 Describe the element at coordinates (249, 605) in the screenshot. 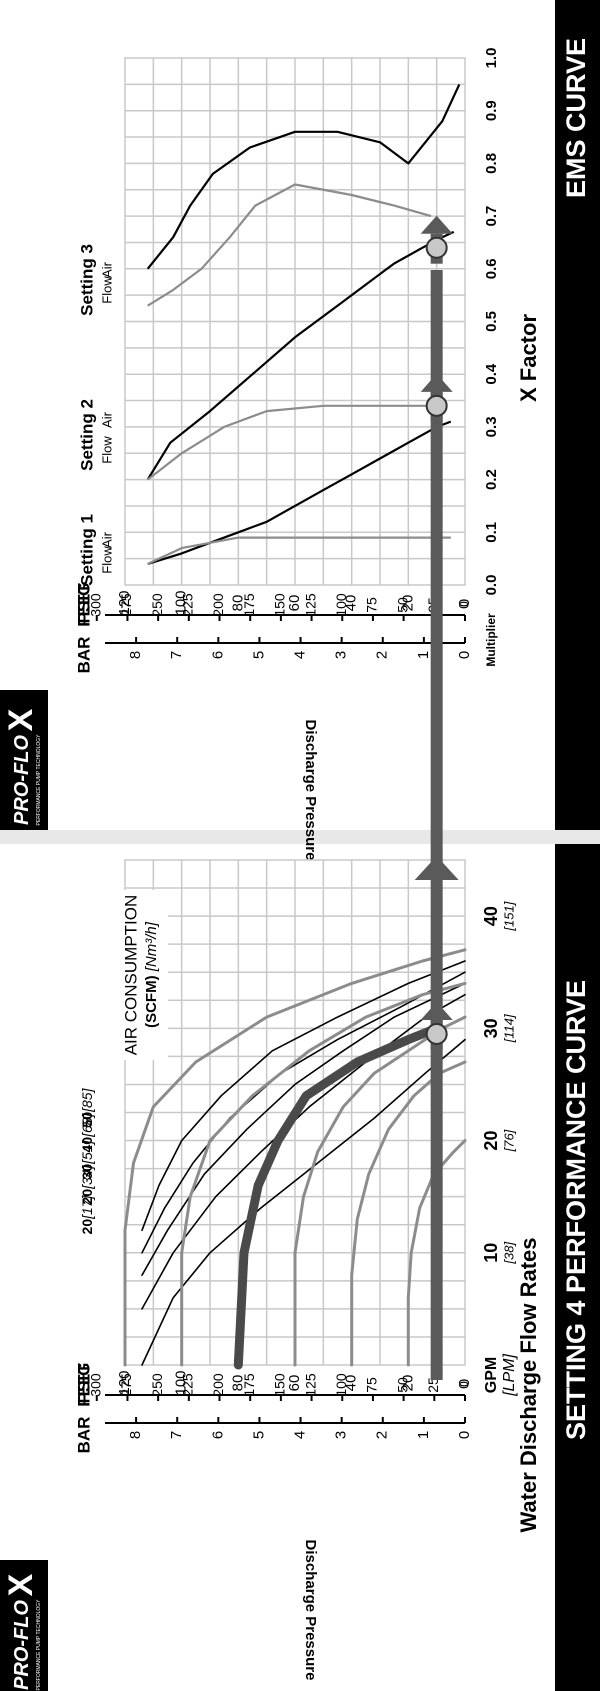

I see `feet-tick-label: 175` at that location.